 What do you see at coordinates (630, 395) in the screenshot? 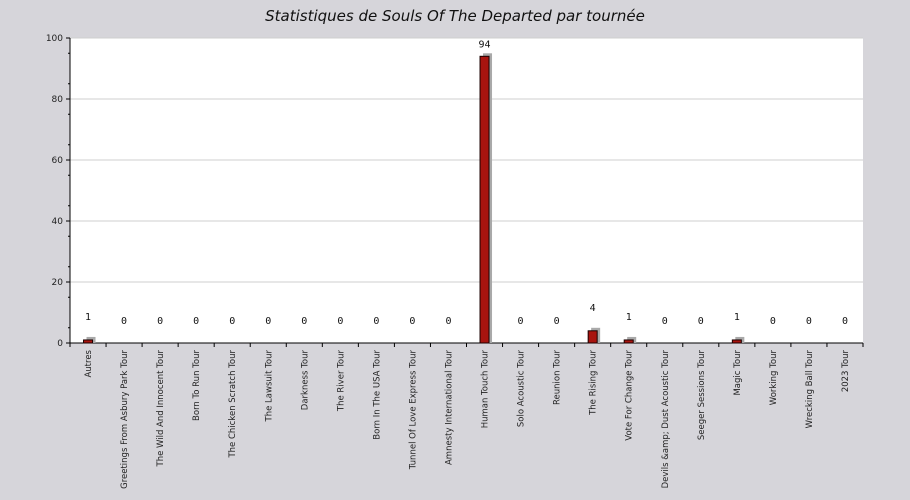
I see `category-label-15: Vote For Change Tour` at bounding box center [630, 395].